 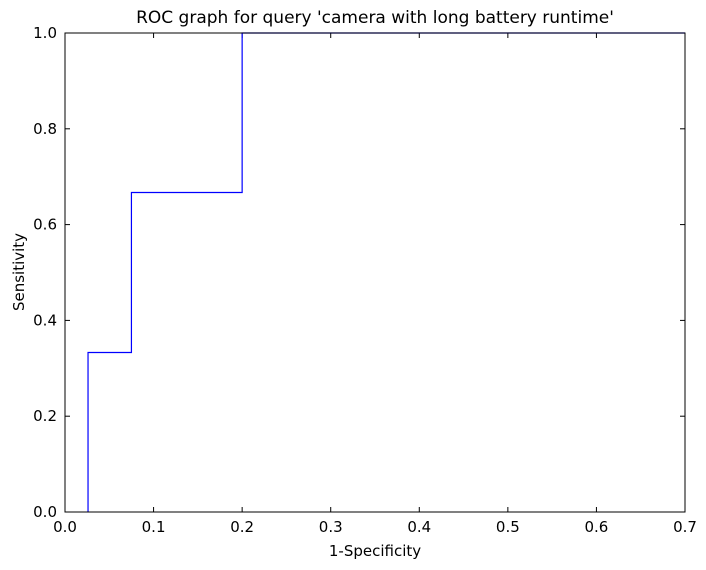 What do you see at coordinates (45, 416) in the screenshot?
I see `y-tick-label: 0.2` at bounding box center [45, 416].